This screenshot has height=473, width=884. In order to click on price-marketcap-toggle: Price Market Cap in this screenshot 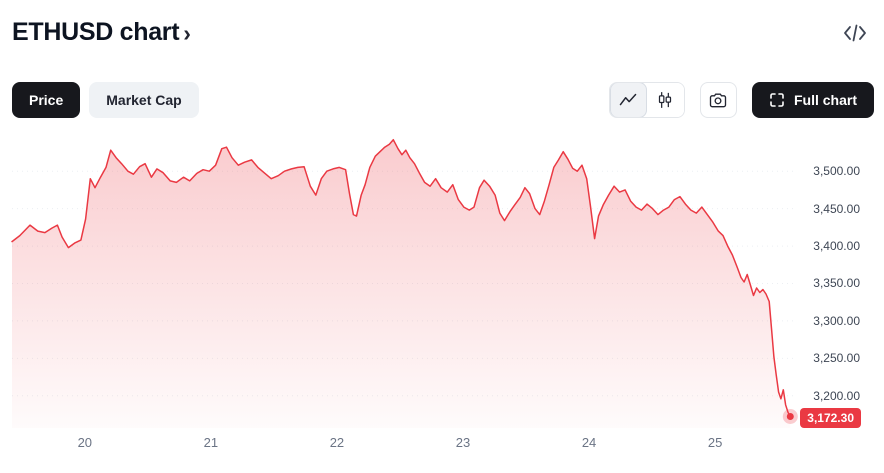, I will do `click(105, 100)`.